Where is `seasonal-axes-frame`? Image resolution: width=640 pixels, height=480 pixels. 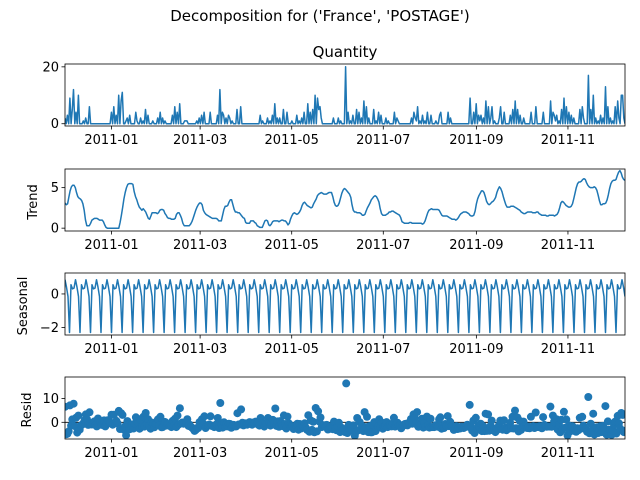
seasonal-axes-frame is located at coordinates (345, 304).